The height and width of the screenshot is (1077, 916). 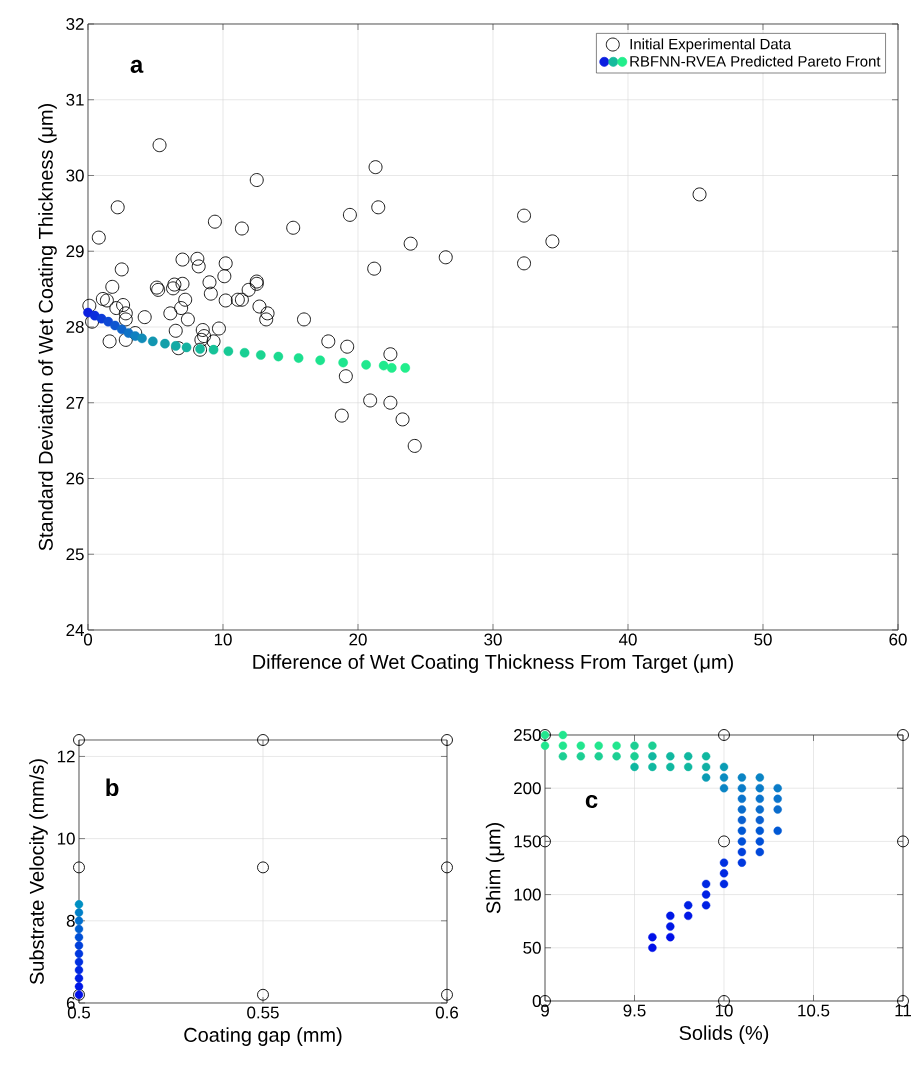 I want to click on y-tick-label: 10, so click(x=66, y=838).